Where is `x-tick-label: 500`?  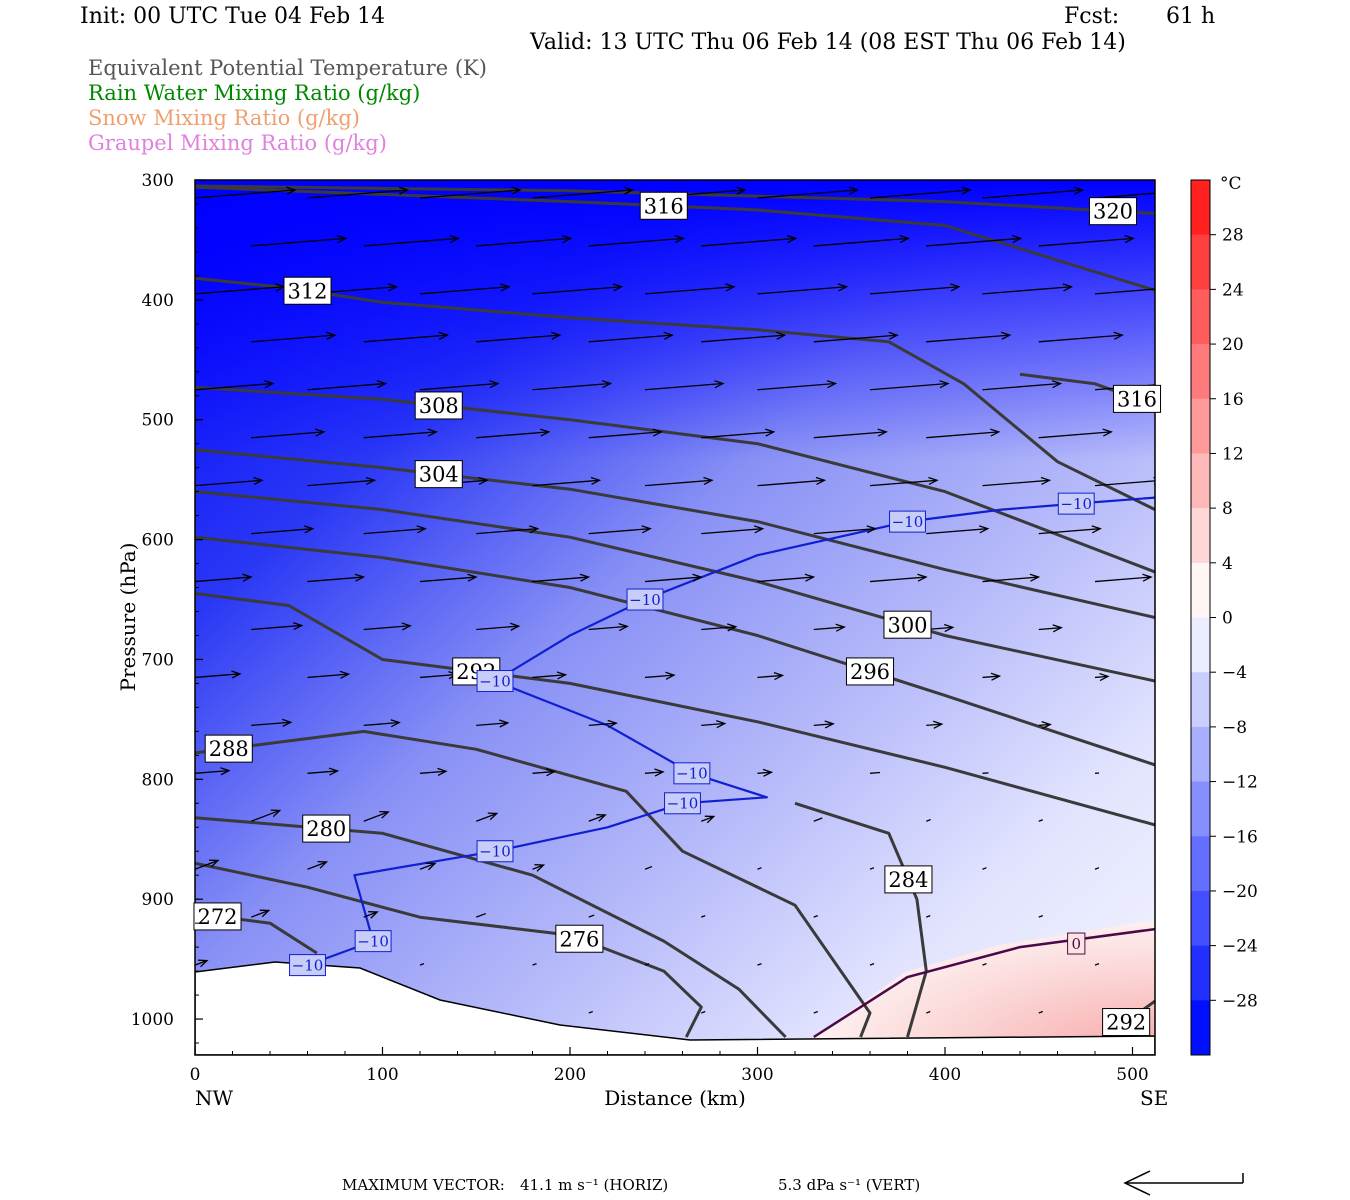
x-tick-label: 500 is located at coordinates (1132, 1075).